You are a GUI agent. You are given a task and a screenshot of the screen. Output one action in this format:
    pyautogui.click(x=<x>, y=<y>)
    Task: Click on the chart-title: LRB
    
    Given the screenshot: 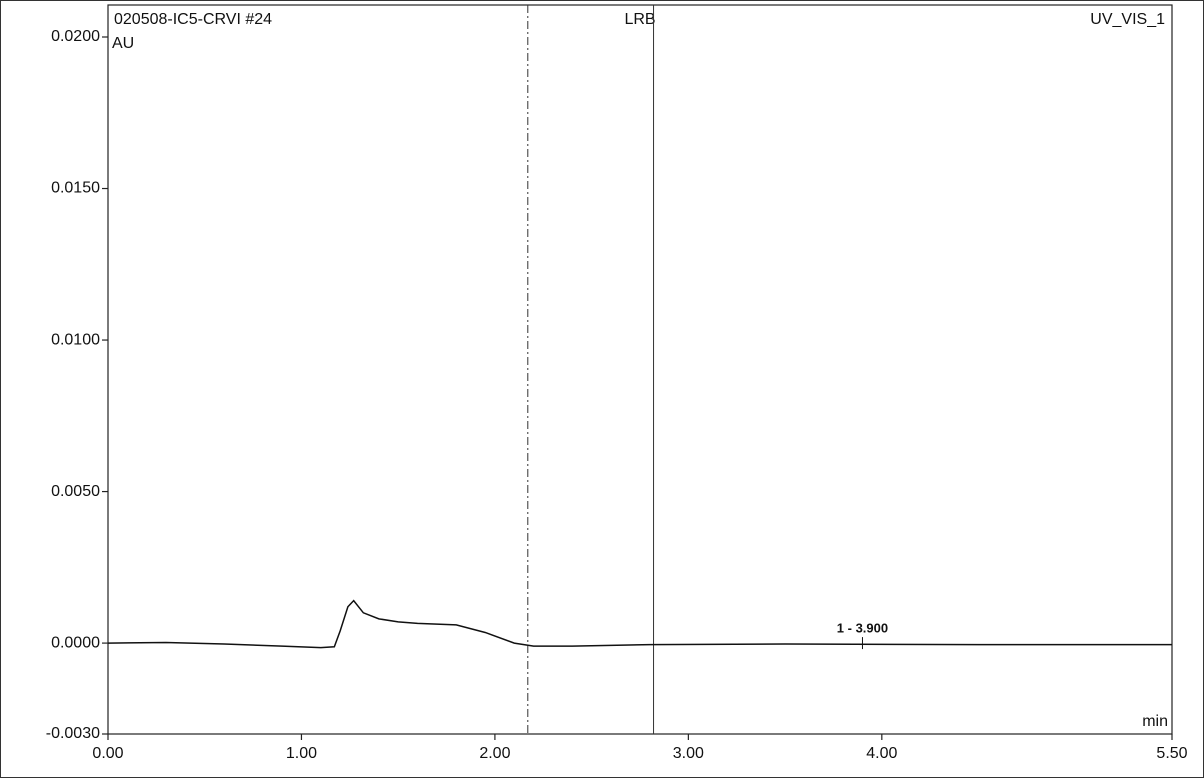 What is the action you would take?
    pyautogui.click(x=639, y=19)
    